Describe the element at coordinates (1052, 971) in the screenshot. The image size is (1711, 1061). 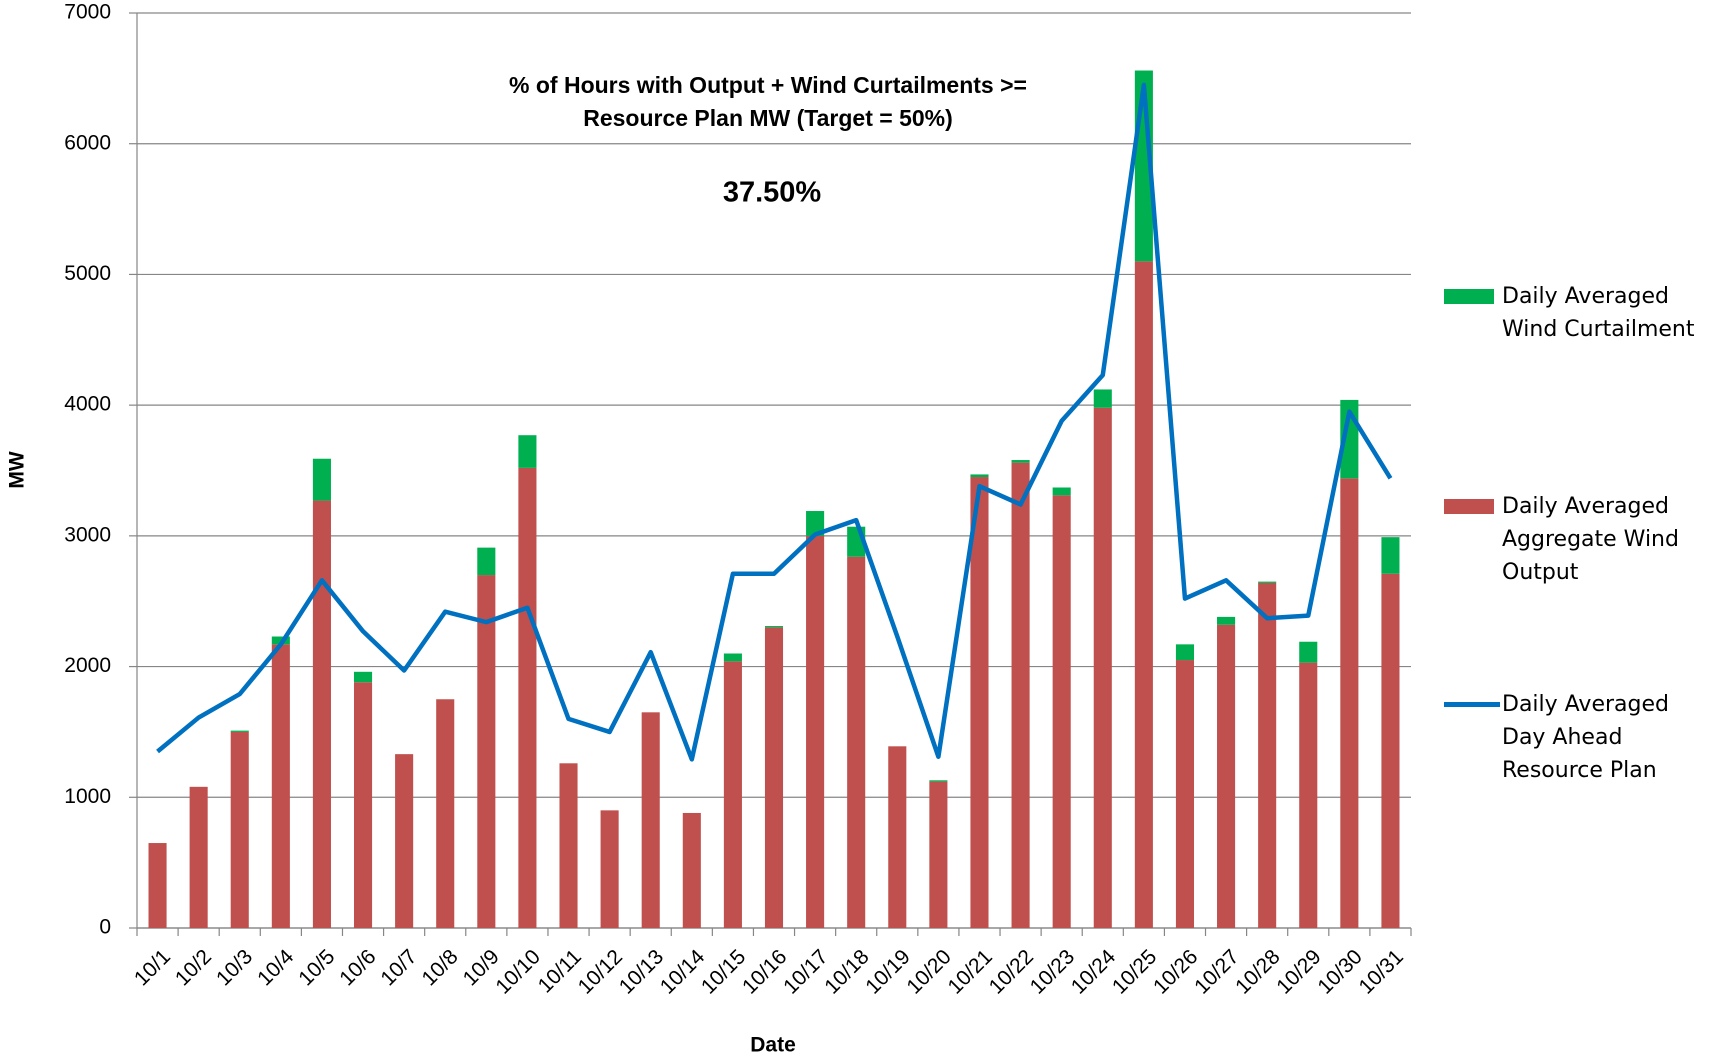
I see `x-tick-label: 10/23` at that location.